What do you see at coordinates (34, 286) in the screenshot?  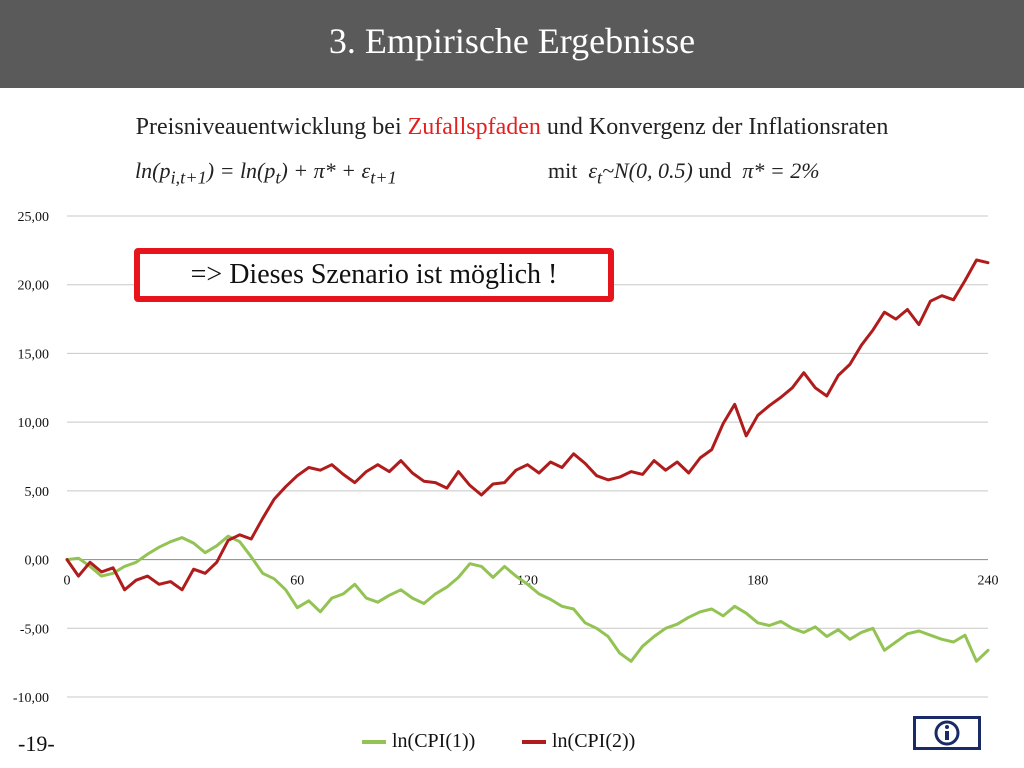 I see `y-tick-label: 20,00` at bounding box center [34, 286].